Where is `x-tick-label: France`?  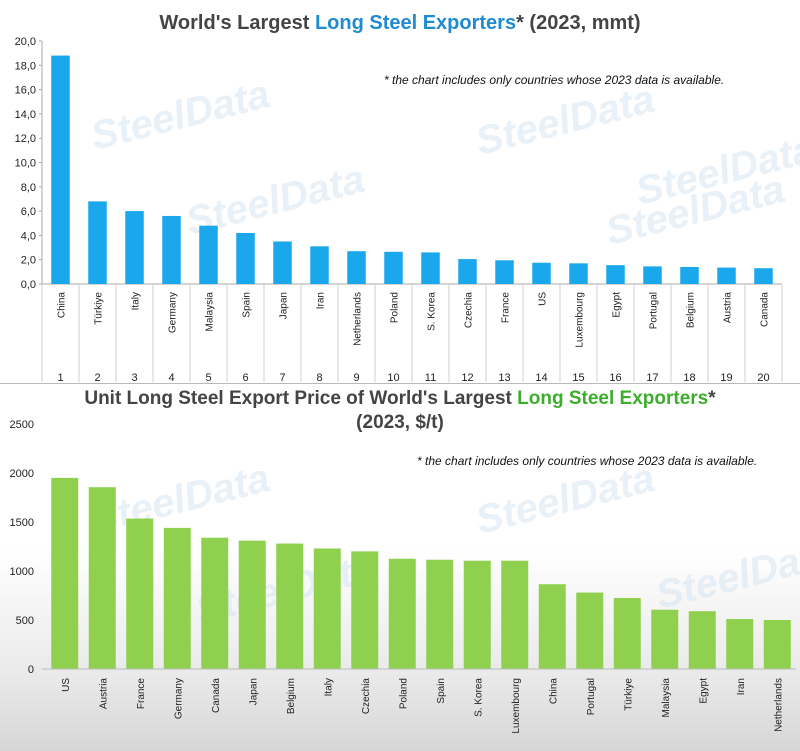
x-tick-label: France is located at coordinates (141, 694).